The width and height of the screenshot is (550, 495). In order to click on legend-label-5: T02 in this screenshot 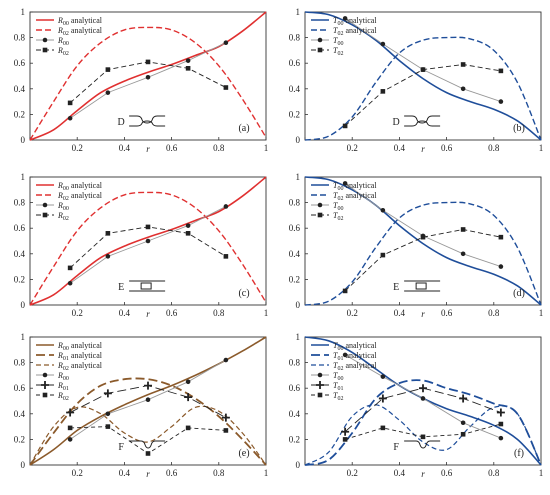, I will do `click(338, 396)`.